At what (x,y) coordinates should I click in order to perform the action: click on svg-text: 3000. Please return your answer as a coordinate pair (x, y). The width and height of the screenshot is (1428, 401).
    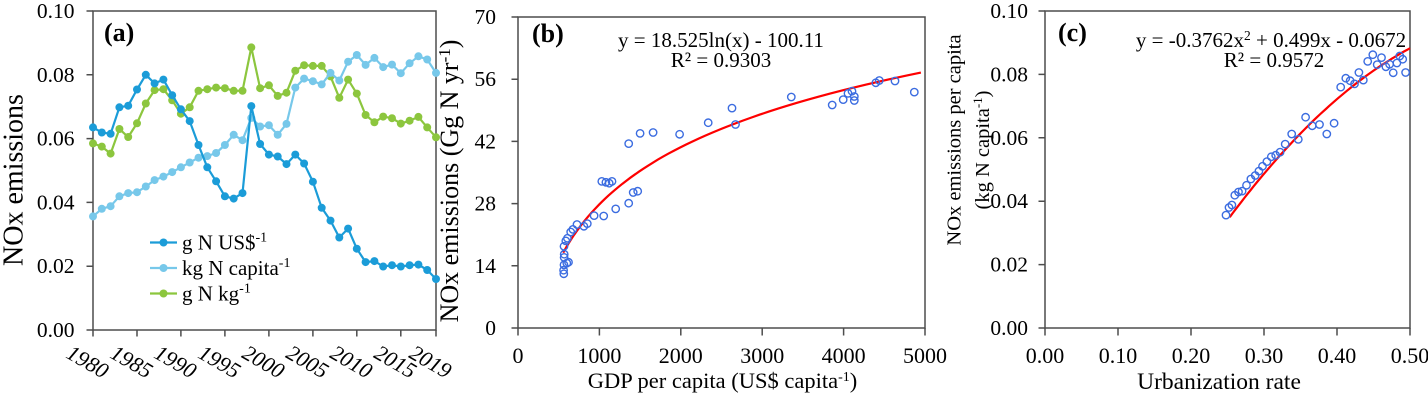
    Looking at the image, I should click on (762, 355).